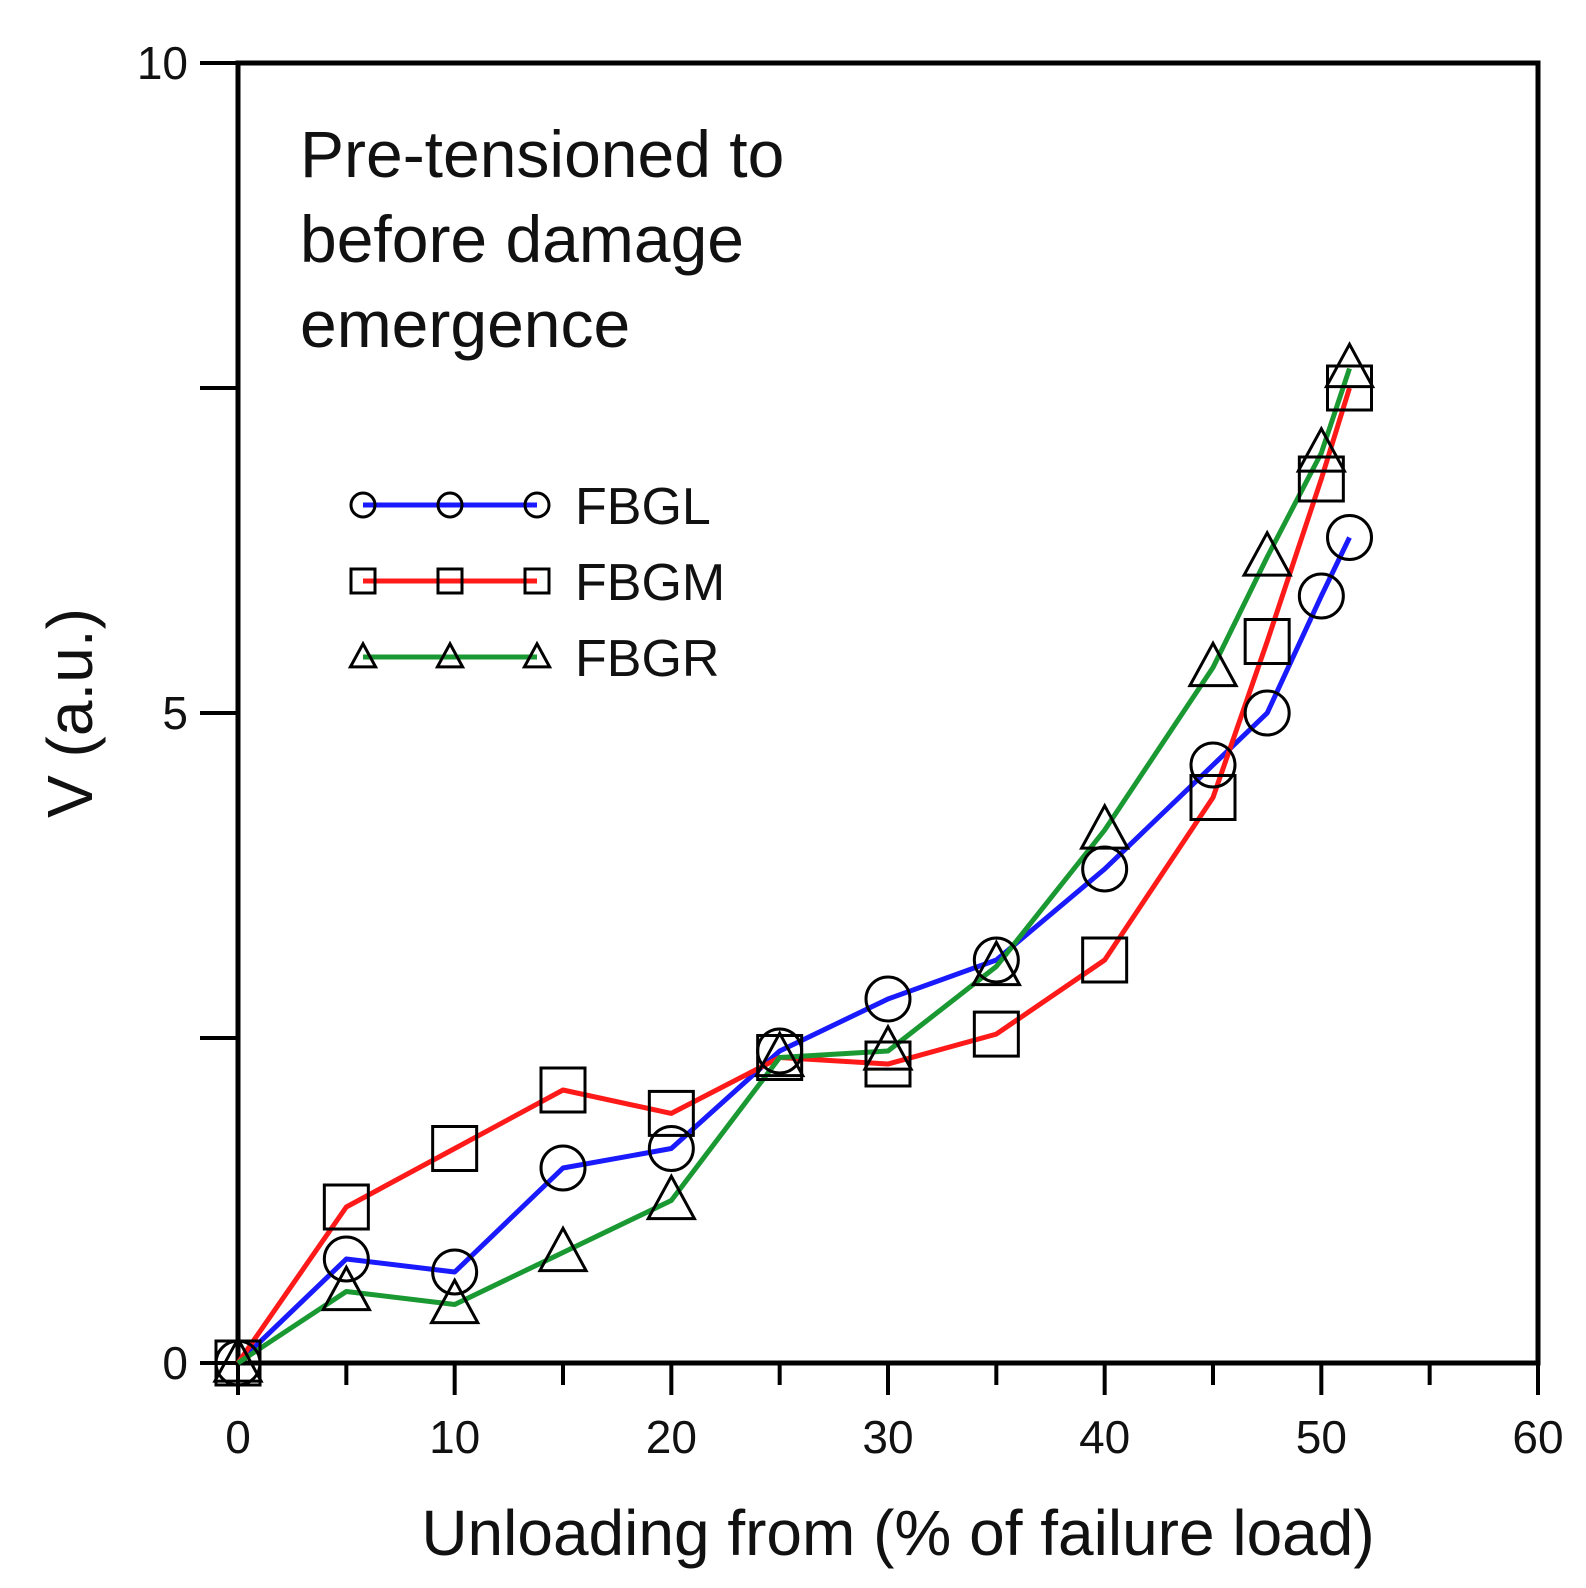 The height and width of the screenshot is (1588, 1586). I want to click on annotation-line: Pre-tensioned to, so click(542, 154).